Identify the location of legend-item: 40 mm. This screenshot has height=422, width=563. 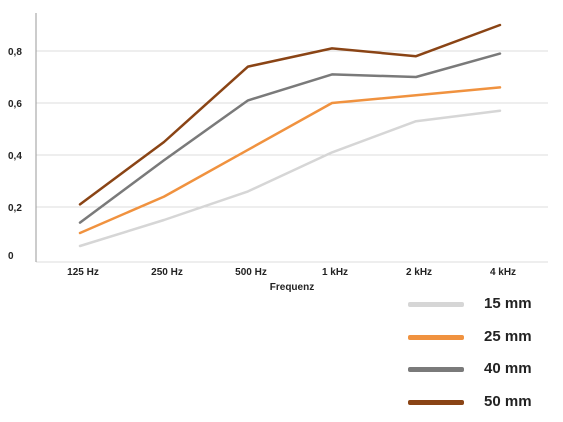
(483, 373).